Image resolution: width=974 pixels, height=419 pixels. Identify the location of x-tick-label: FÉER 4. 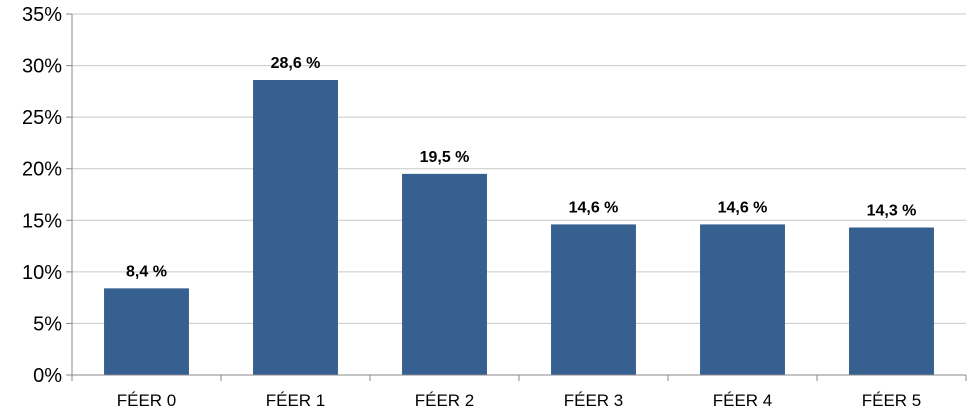
(743, 400).